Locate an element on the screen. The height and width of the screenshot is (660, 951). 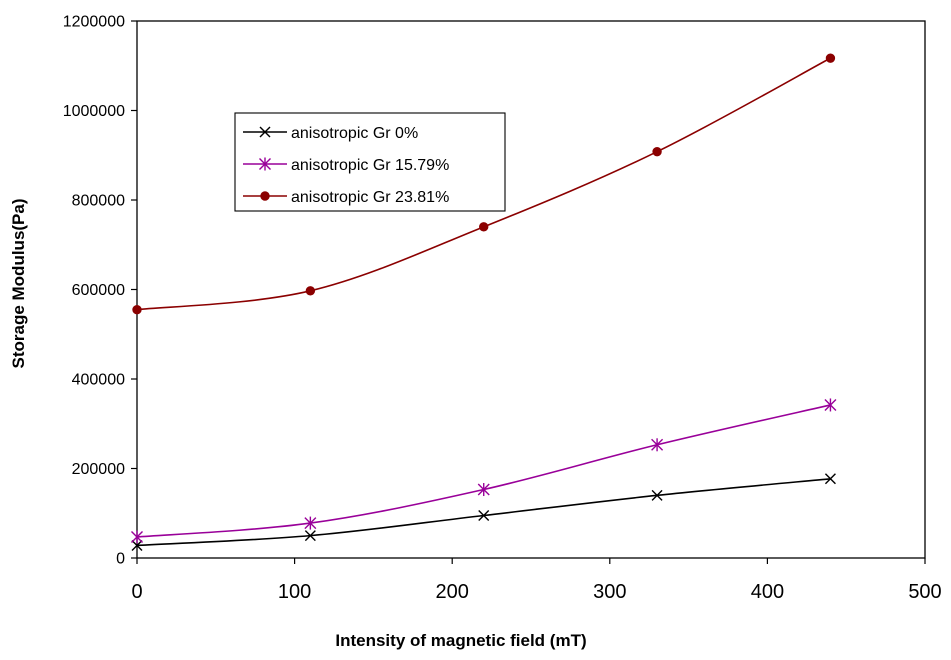
legend-label: anisotropic Gr 15.79% is located at coordinates (370, 165).